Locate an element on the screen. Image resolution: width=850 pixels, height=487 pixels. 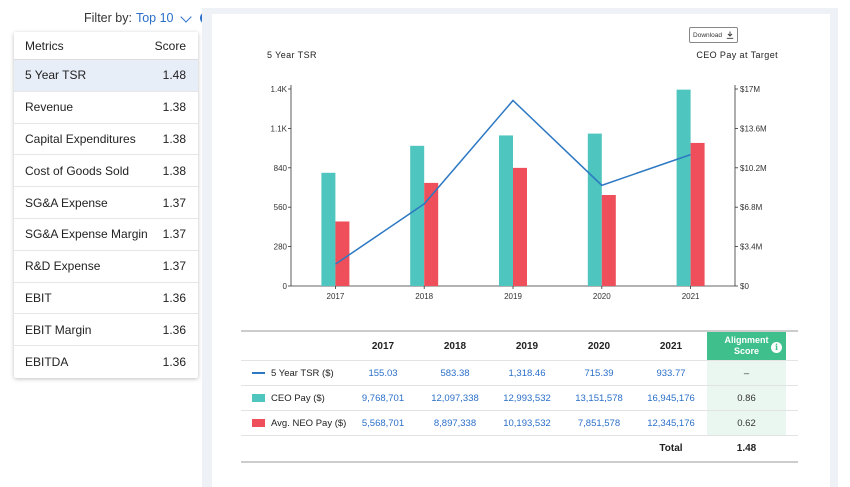
left-tick-label: 1.4K is located at coordinates (279, 89).